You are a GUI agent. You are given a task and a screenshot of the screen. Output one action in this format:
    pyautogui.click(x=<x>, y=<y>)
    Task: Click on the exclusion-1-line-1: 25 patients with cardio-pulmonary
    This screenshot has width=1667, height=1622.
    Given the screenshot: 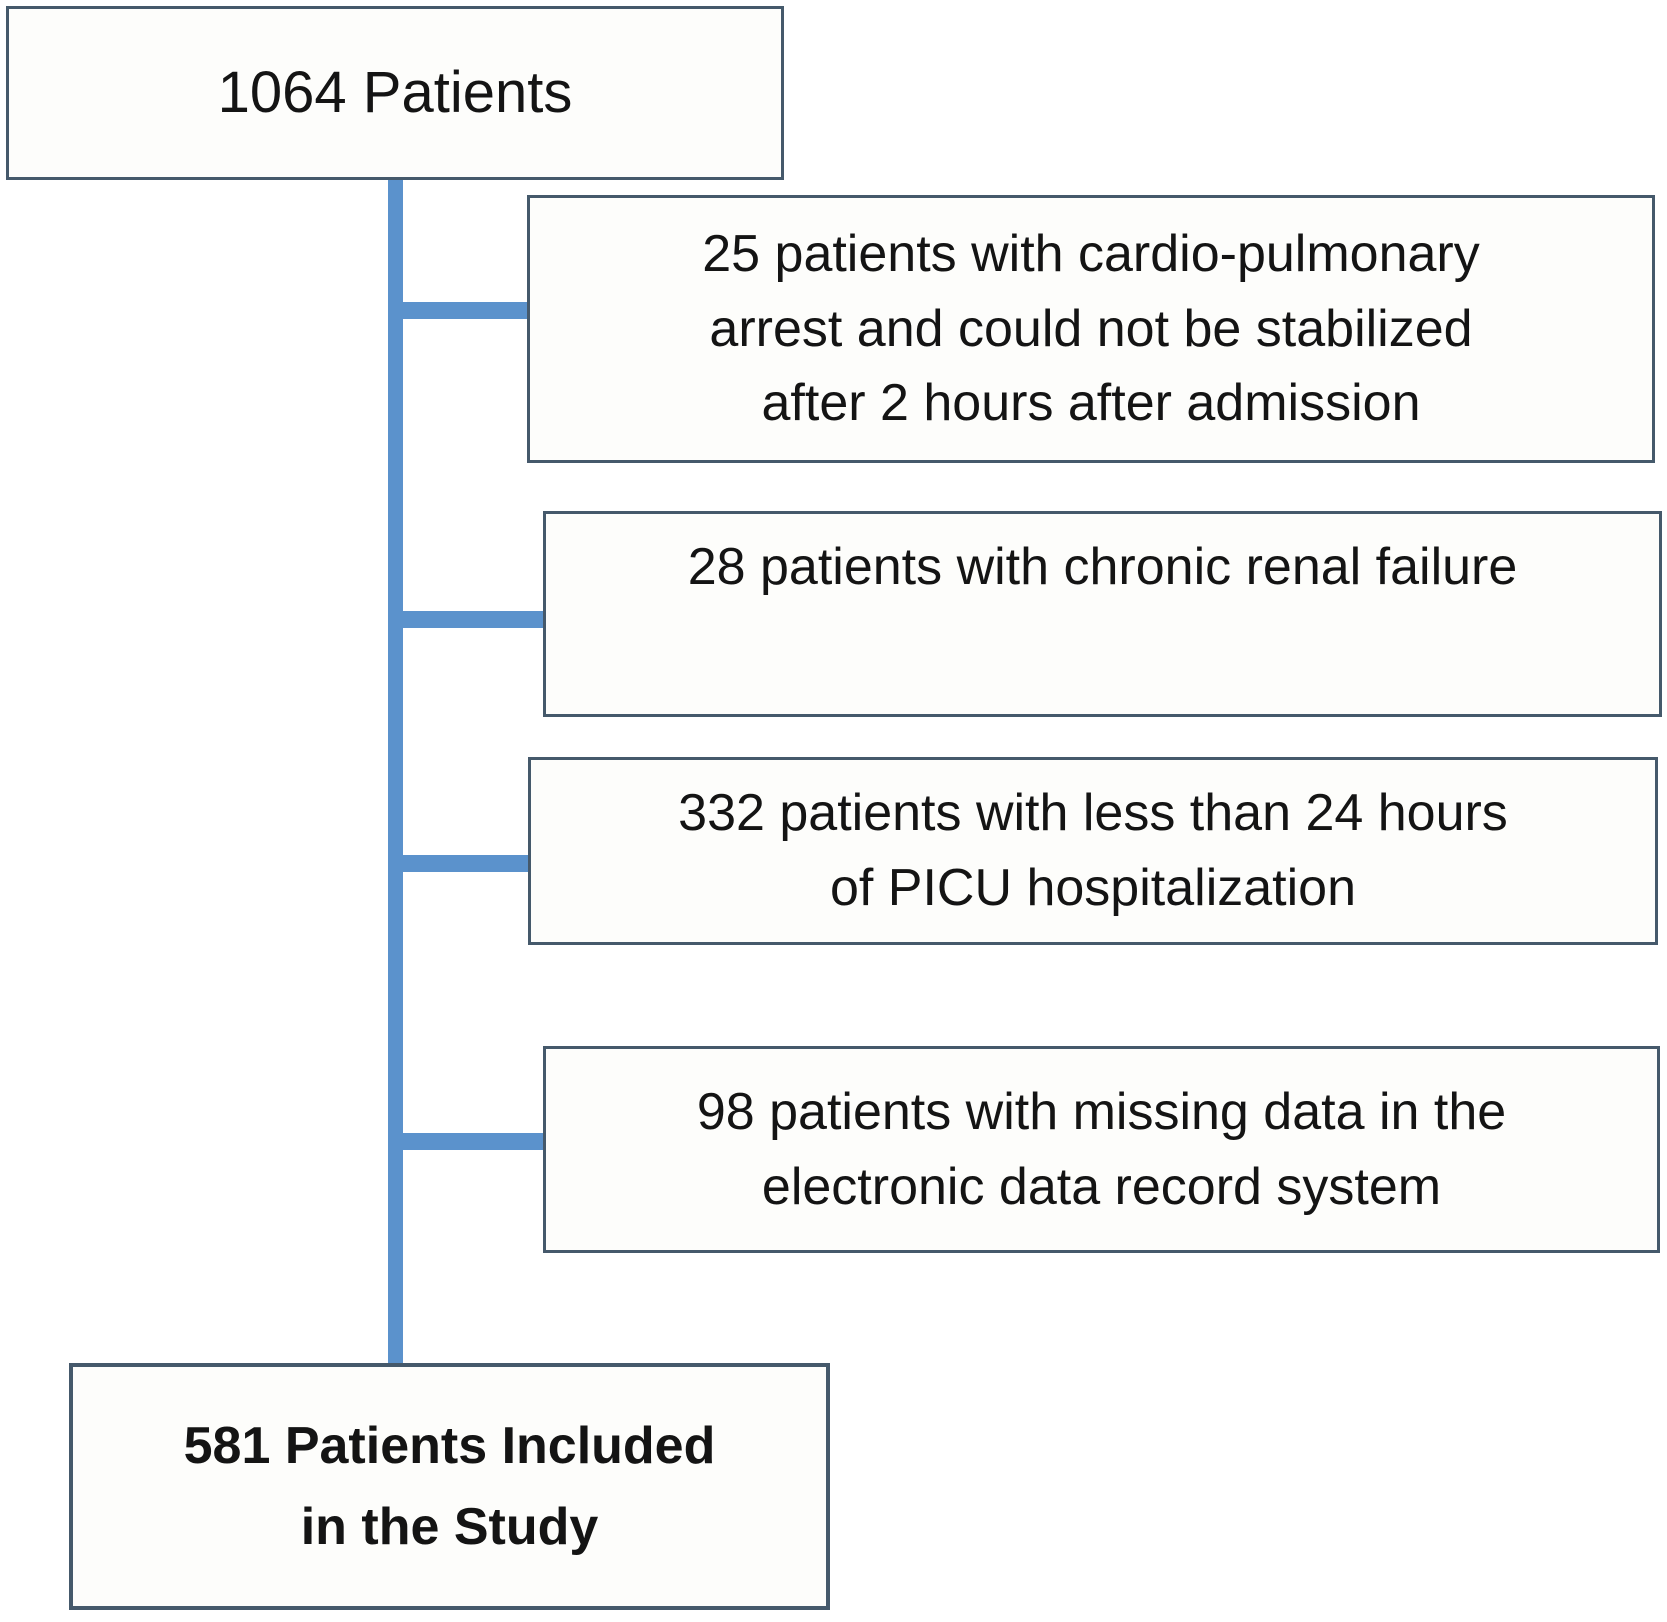 What is the action you would take?
    pyautogui.click(x=1091, y=253)
    